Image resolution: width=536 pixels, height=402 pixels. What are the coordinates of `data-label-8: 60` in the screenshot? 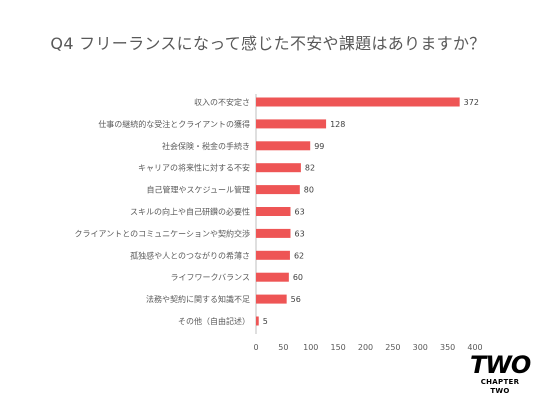 It's located at (298, 277).